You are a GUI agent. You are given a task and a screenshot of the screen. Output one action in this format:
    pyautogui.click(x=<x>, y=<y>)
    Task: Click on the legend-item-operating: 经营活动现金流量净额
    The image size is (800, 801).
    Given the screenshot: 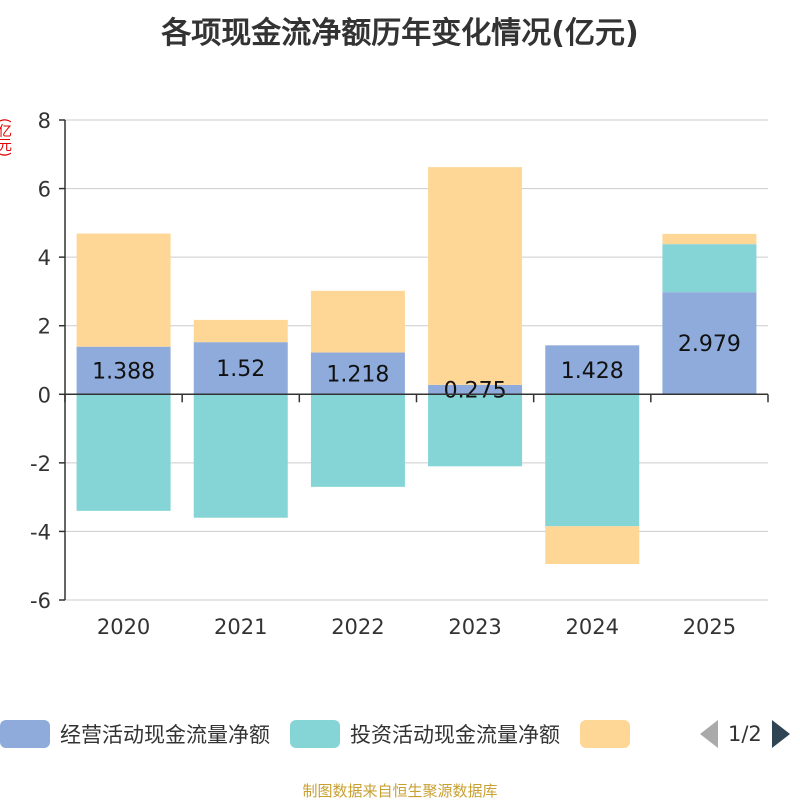 What is the action you would take?
    pyautogui.click(x=135, y=734)
    